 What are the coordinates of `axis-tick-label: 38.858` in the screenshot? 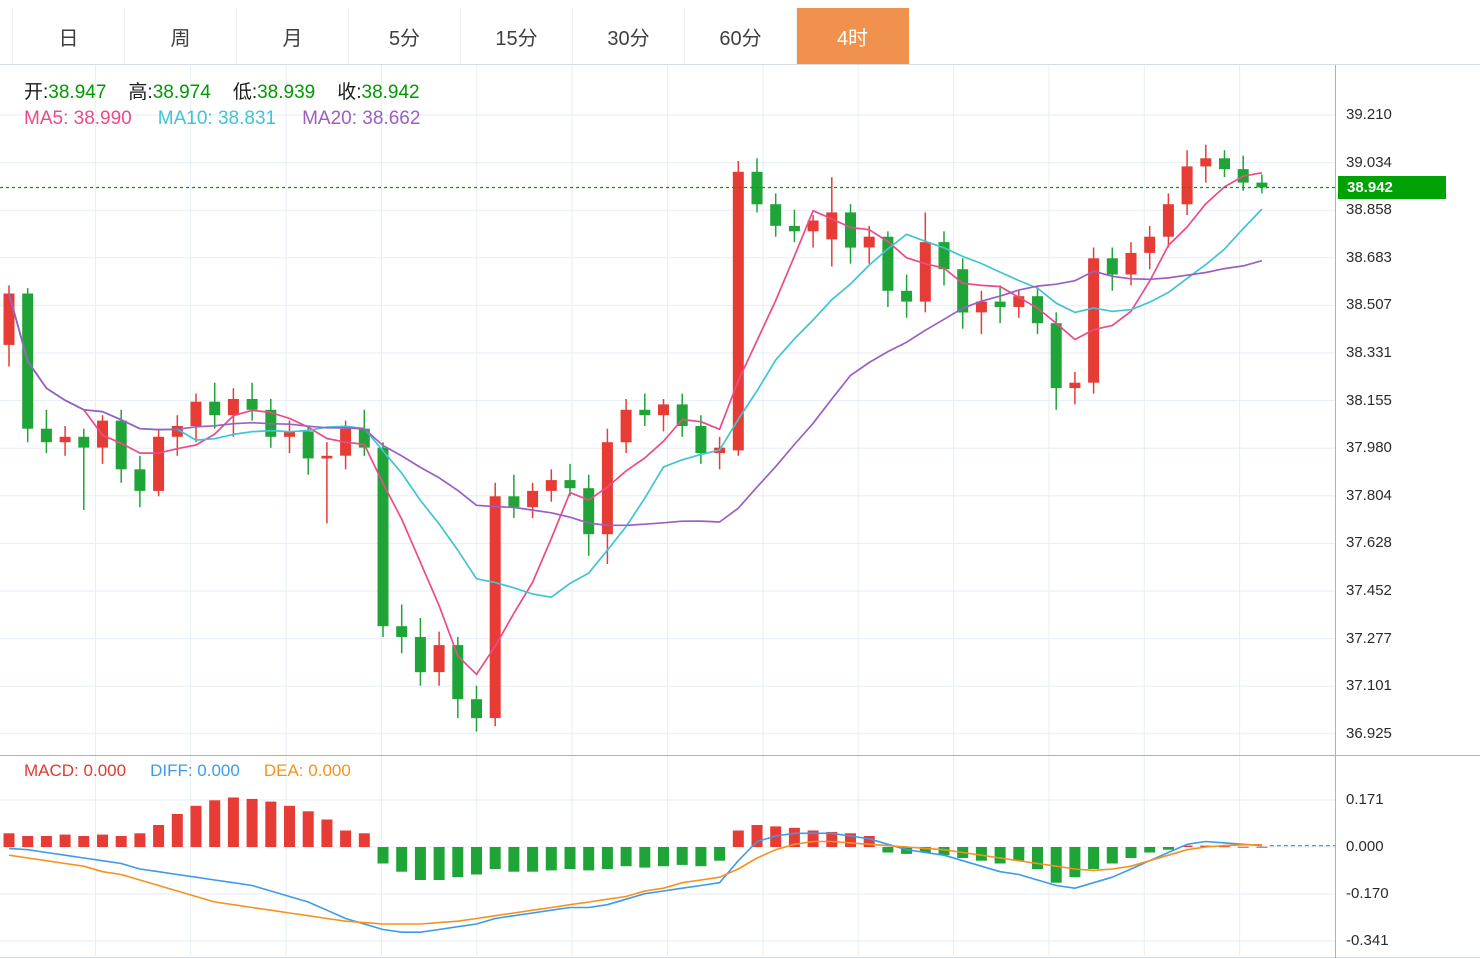 It's located at (1369, 209).